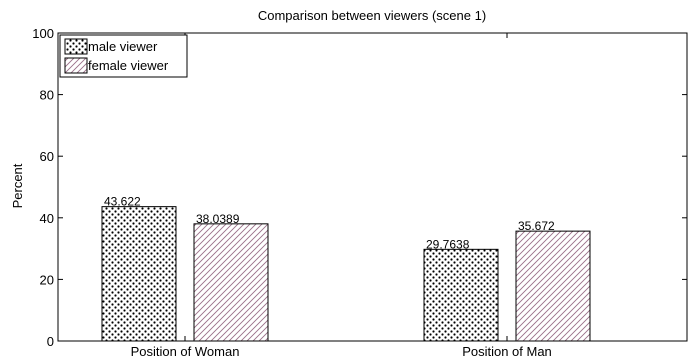  What do you see at coordinates (50, 341) in the screenshot?
I see `y-tick-label: 0` at bounding box center [50, 341].